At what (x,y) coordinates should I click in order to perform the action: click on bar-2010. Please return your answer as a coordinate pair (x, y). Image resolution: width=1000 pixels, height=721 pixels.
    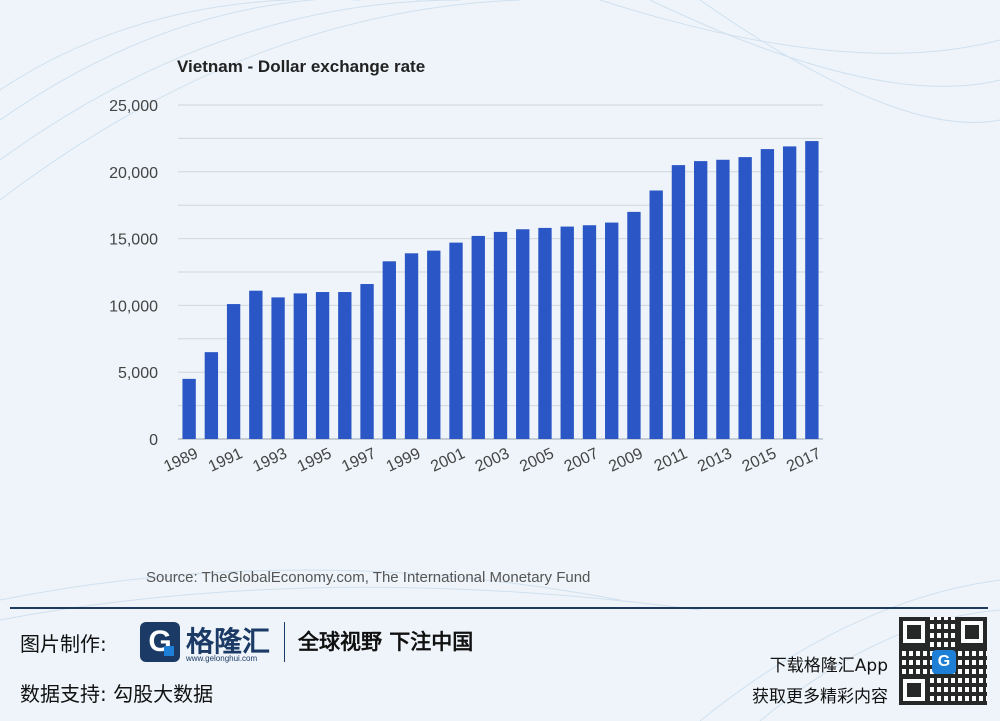
    Looking at the image, I should click on (656, 314).